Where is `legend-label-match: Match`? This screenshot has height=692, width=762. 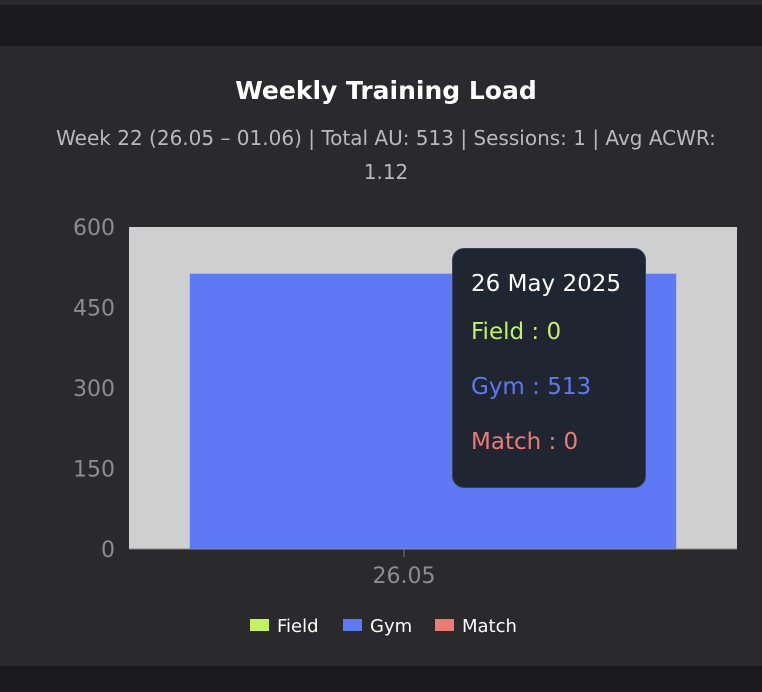 legend-label-match: Match is located at coordinates (489, 626).